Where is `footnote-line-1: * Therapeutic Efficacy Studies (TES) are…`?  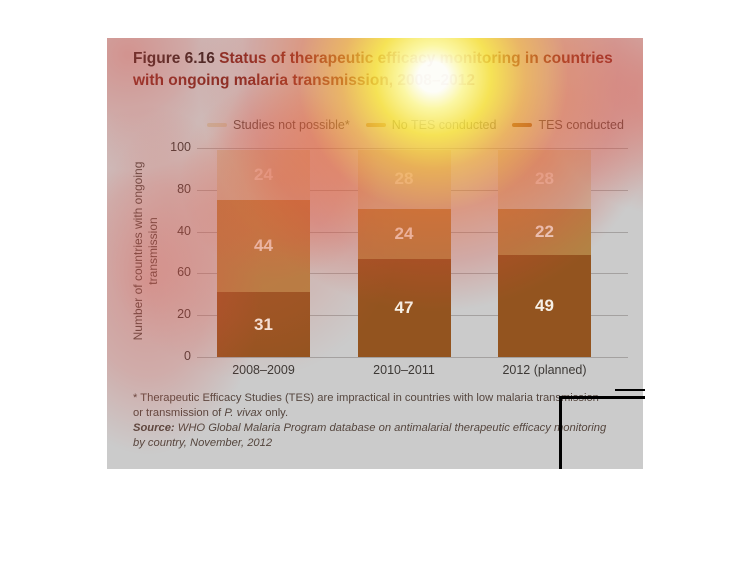 footnote-line-1: * Therapeutic Efficacy Studies (TES) are… is located at coordinates (366, 398).